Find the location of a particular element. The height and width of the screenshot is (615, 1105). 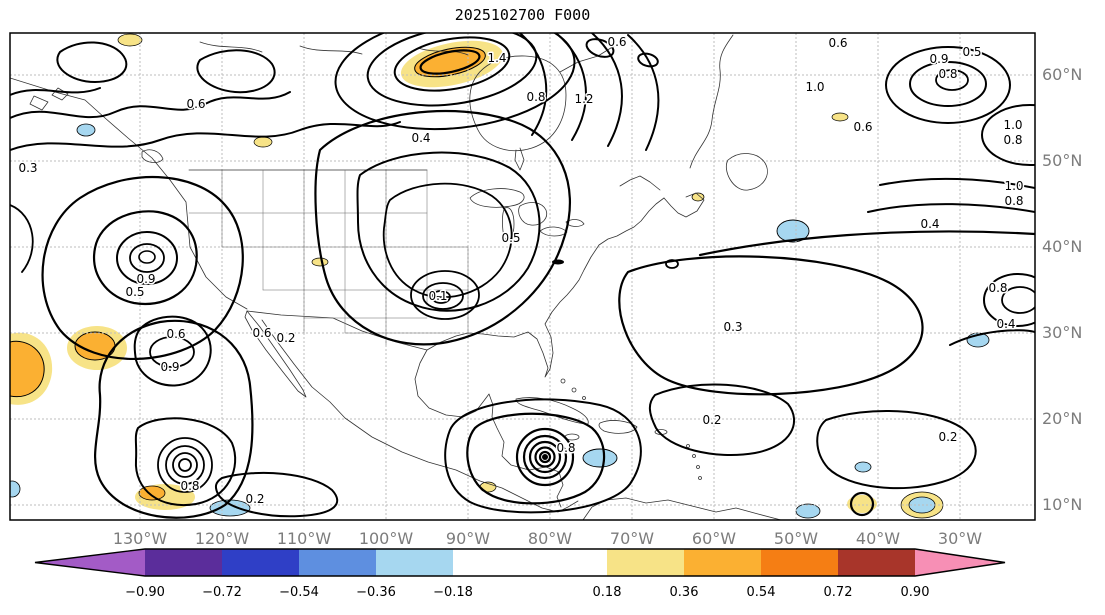

arctic-shore is located at coordinates (334, 48).